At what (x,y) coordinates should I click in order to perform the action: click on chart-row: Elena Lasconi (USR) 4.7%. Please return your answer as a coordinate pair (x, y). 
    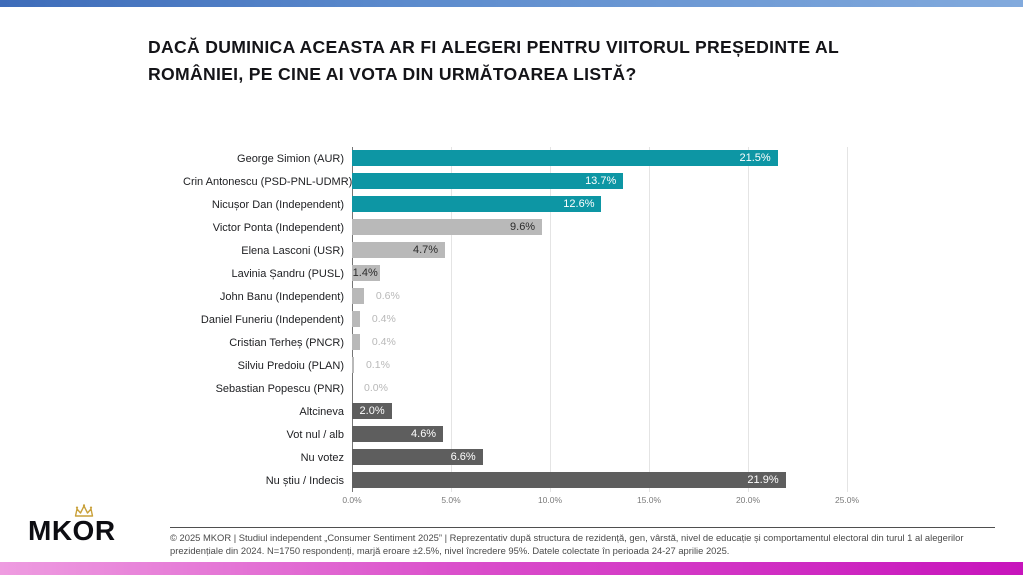
    Looking at the image, I should click on (533, 250).